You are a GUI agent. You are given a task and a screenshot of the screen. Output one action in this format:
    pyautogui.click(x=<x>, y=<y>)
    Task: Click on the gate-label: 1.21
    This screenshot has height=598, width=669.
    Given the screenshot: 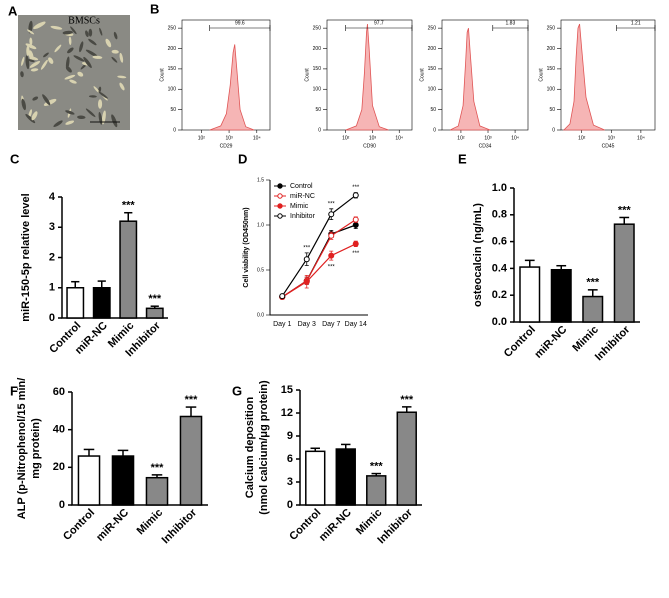 What is the action you would take?
    pyautogui.click(x=636, y=23)
    